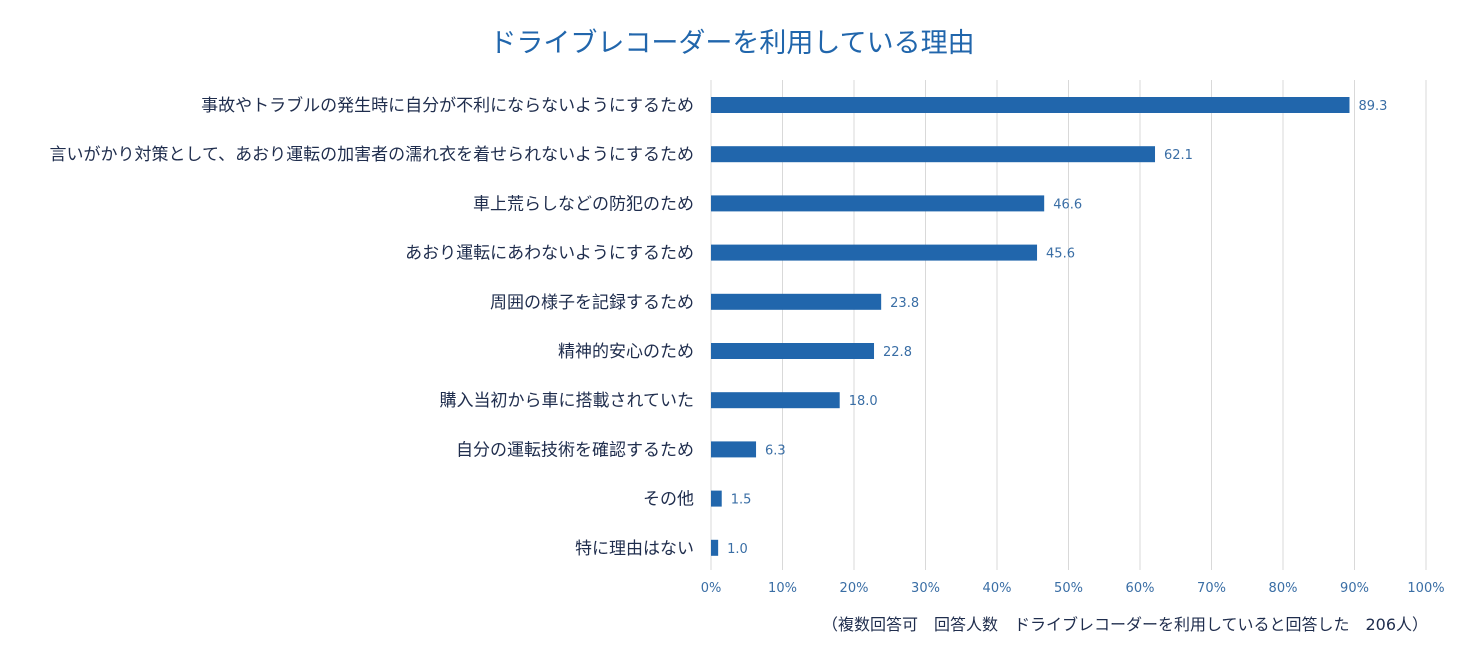  Describe the element at coordinates (626, 352) in the screenshot. I see `category-label: 精神的安心のため` at that location.